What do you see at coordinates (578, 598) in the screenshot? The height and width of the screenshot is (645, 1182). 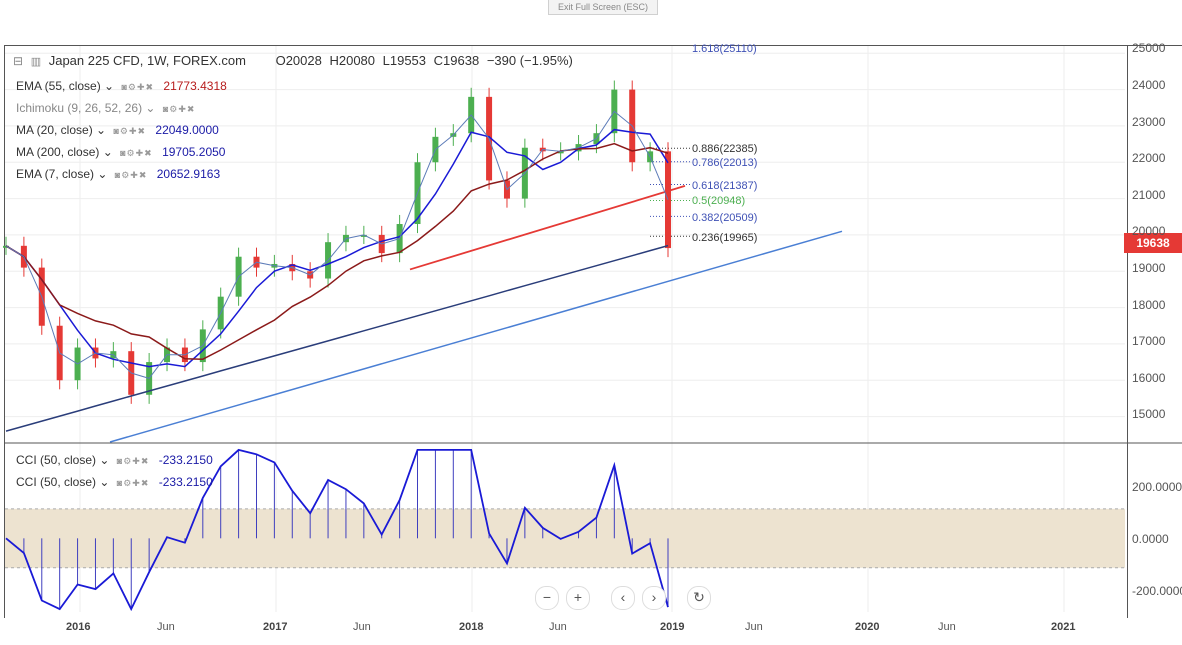 I see `zoom-in-button: +` at bounding box center [578, 598].